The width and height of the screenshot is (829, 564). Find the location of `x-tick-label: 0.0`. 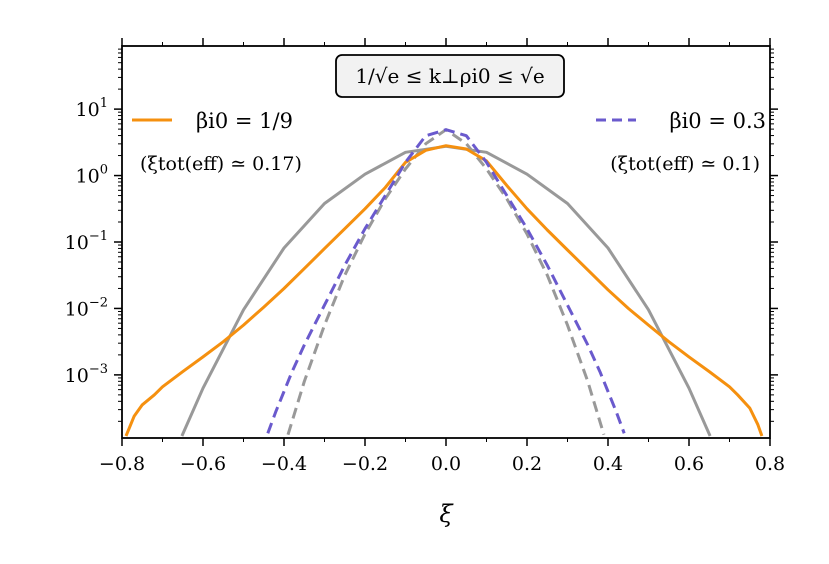

x-tick-label: 0.0 is located at coordinates (446, 464).